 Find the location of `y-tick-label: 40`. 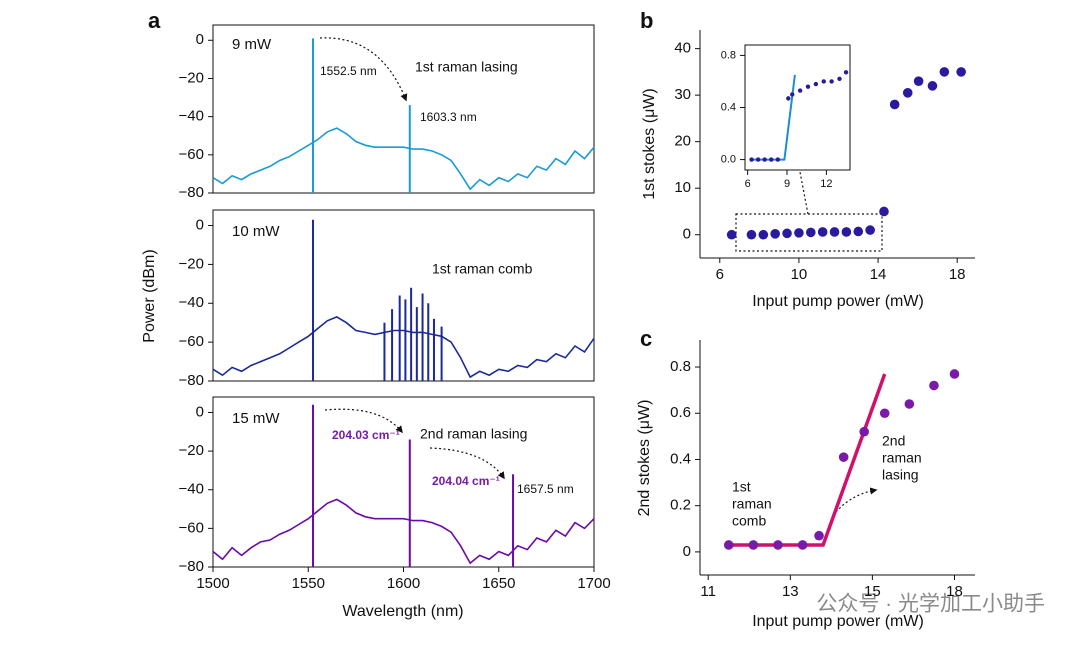

y-tick-label: 40 is located at coordinates (682, 48).